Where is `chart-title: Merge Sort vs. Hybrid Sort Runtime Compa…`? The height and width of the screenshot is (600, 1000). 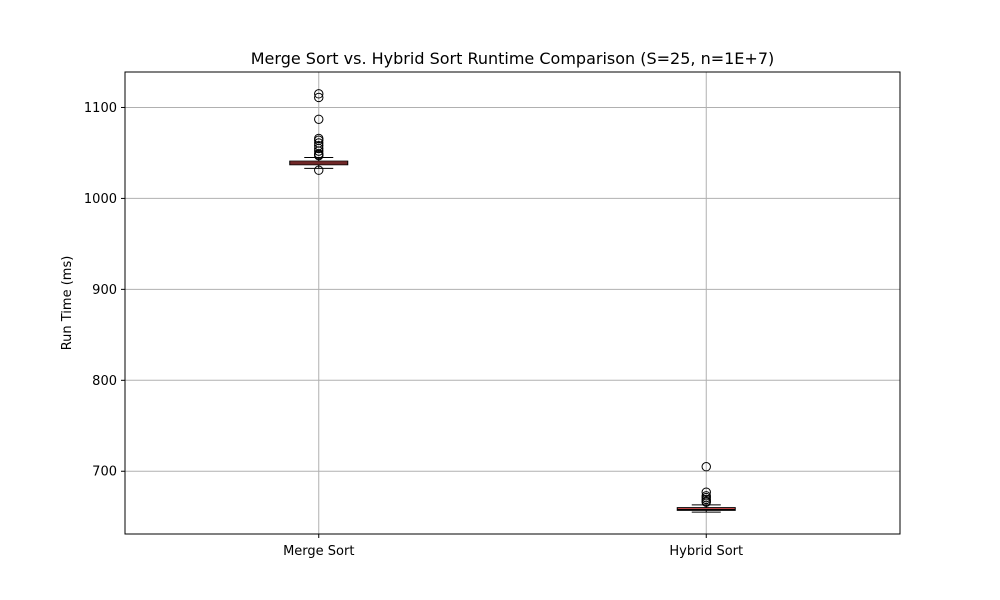
chart-title: Merge Sort vs. Hybrid Sort Runtime Compa… is located at coordinates (513, 58).